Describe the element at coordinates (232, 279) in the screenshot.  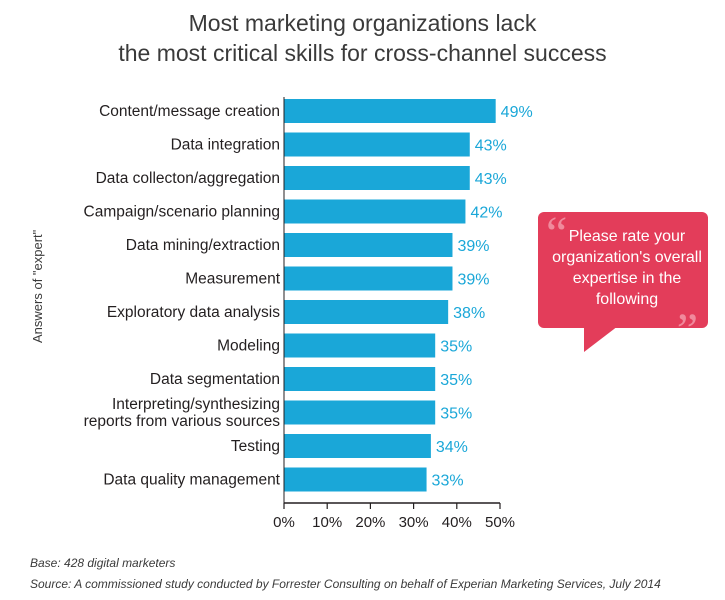
I see `category-label: Measurement` at that location.